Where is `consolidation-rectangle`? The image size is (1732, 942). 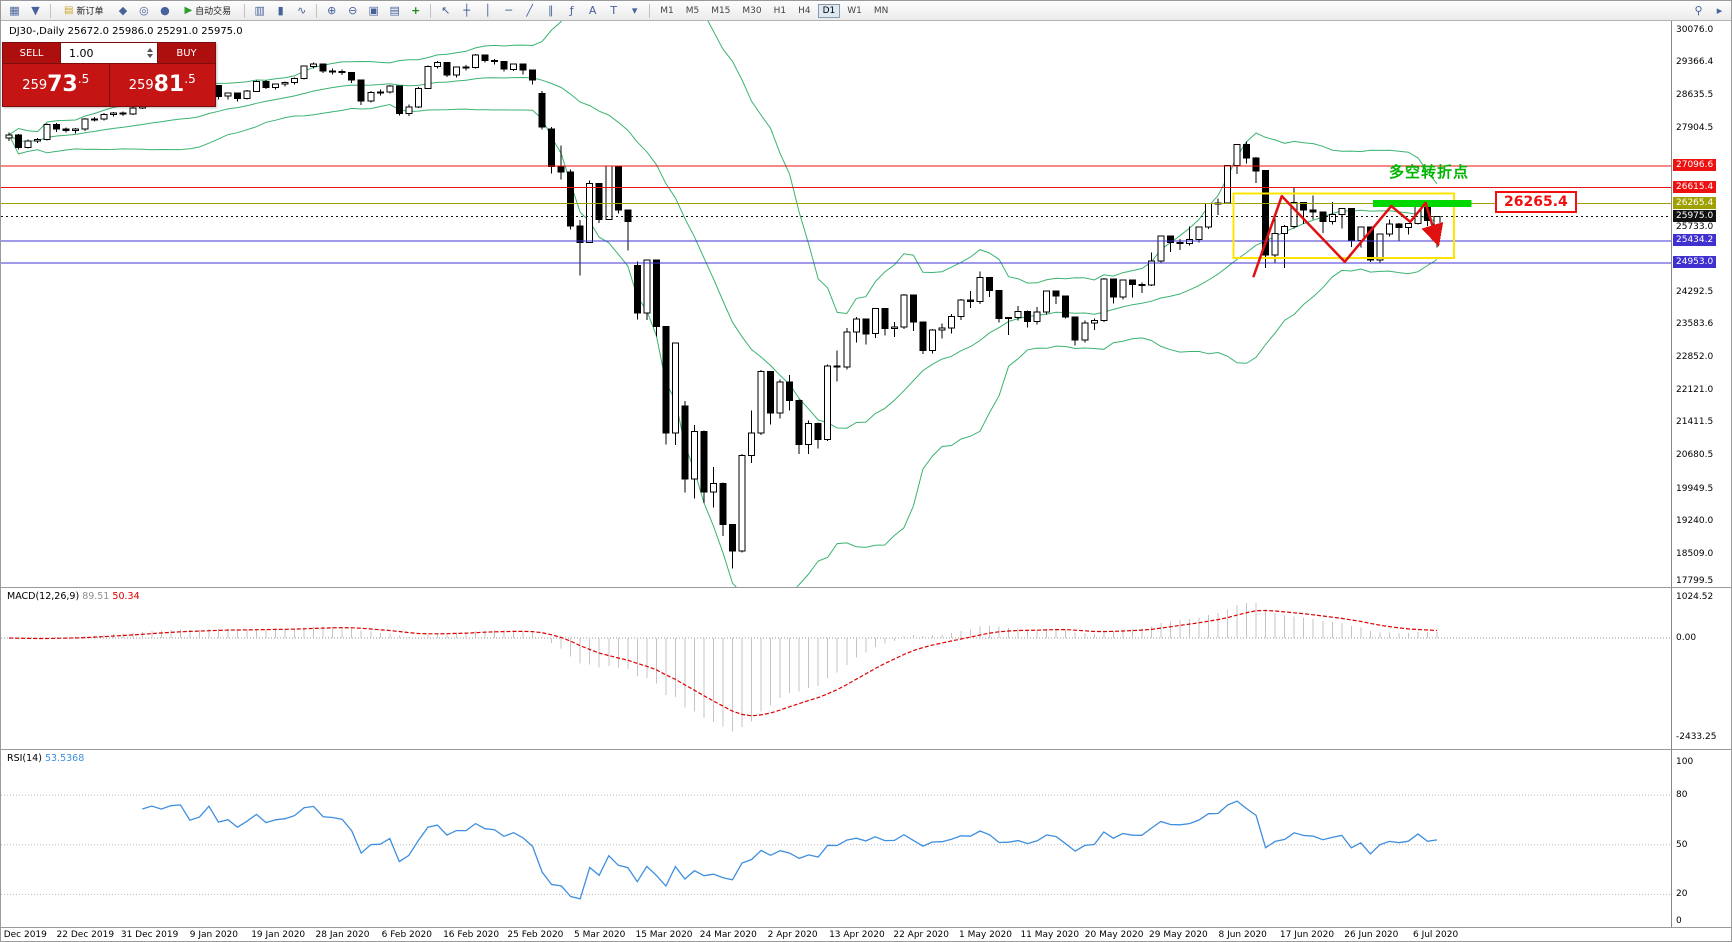
consolidation-rectangle is located at coordinates (1344, 226).